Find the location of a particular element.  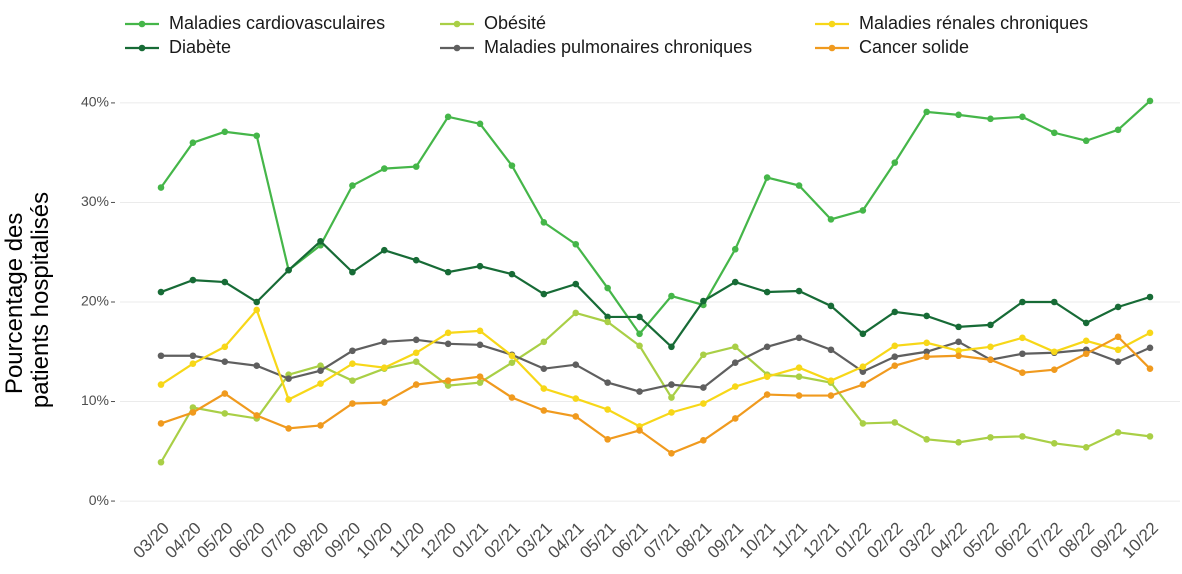

y-tick-label: 10% is located at coordinates (95, 400).